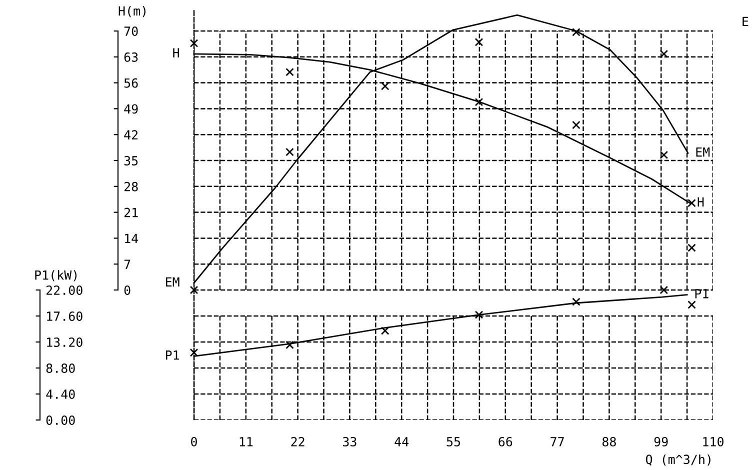 This screenshot has height=470, width=755. I want to click on y-tick-label: 63, so click(131, 57).